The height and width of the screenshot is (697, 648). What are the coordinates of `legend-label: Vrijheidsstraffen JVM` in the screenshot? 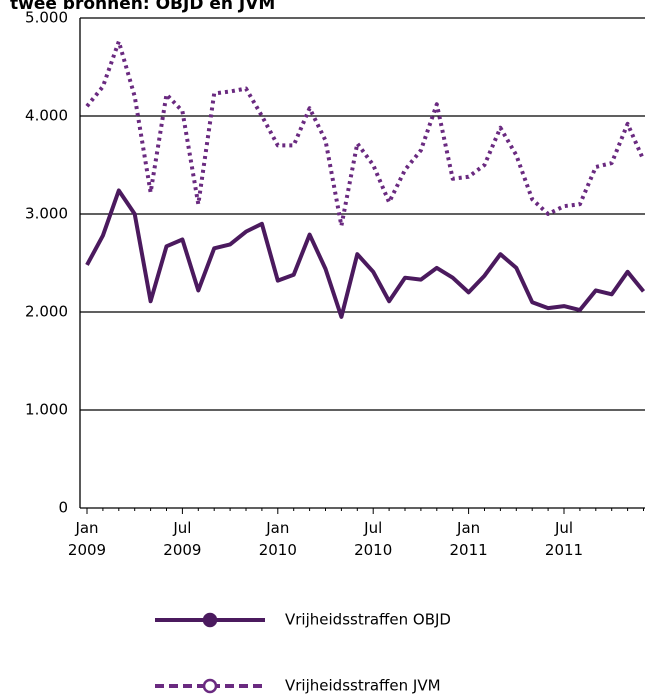 It's located at (363, 686).